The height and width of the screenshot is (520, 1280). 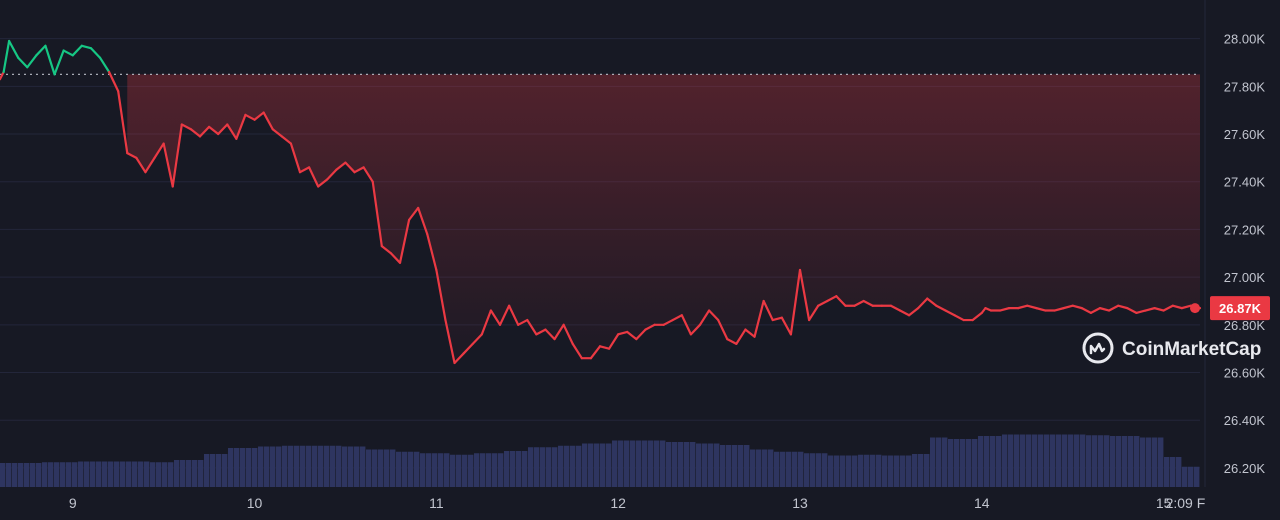 I want to click on coinmarketcap-logo-icon, so click(x=1098, y=348).